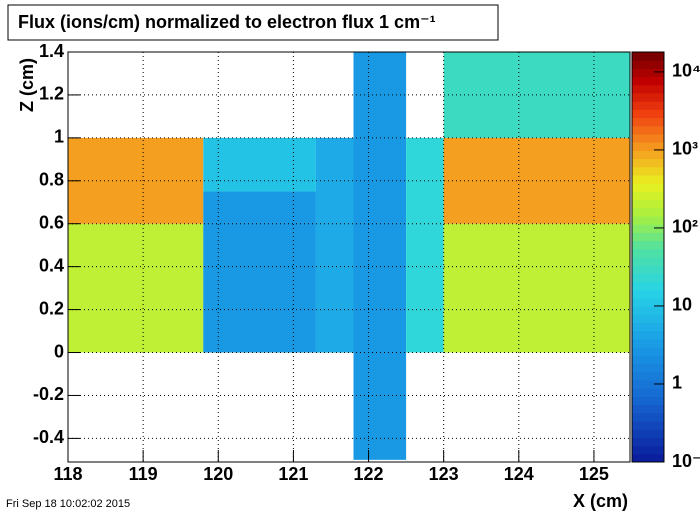 The height and width of the screenshot is (514, 700). What do you see at coordinates (51, 94) in the screenshot?
I see `y-tick-label: 1.2` at bounding box center [51, 94].